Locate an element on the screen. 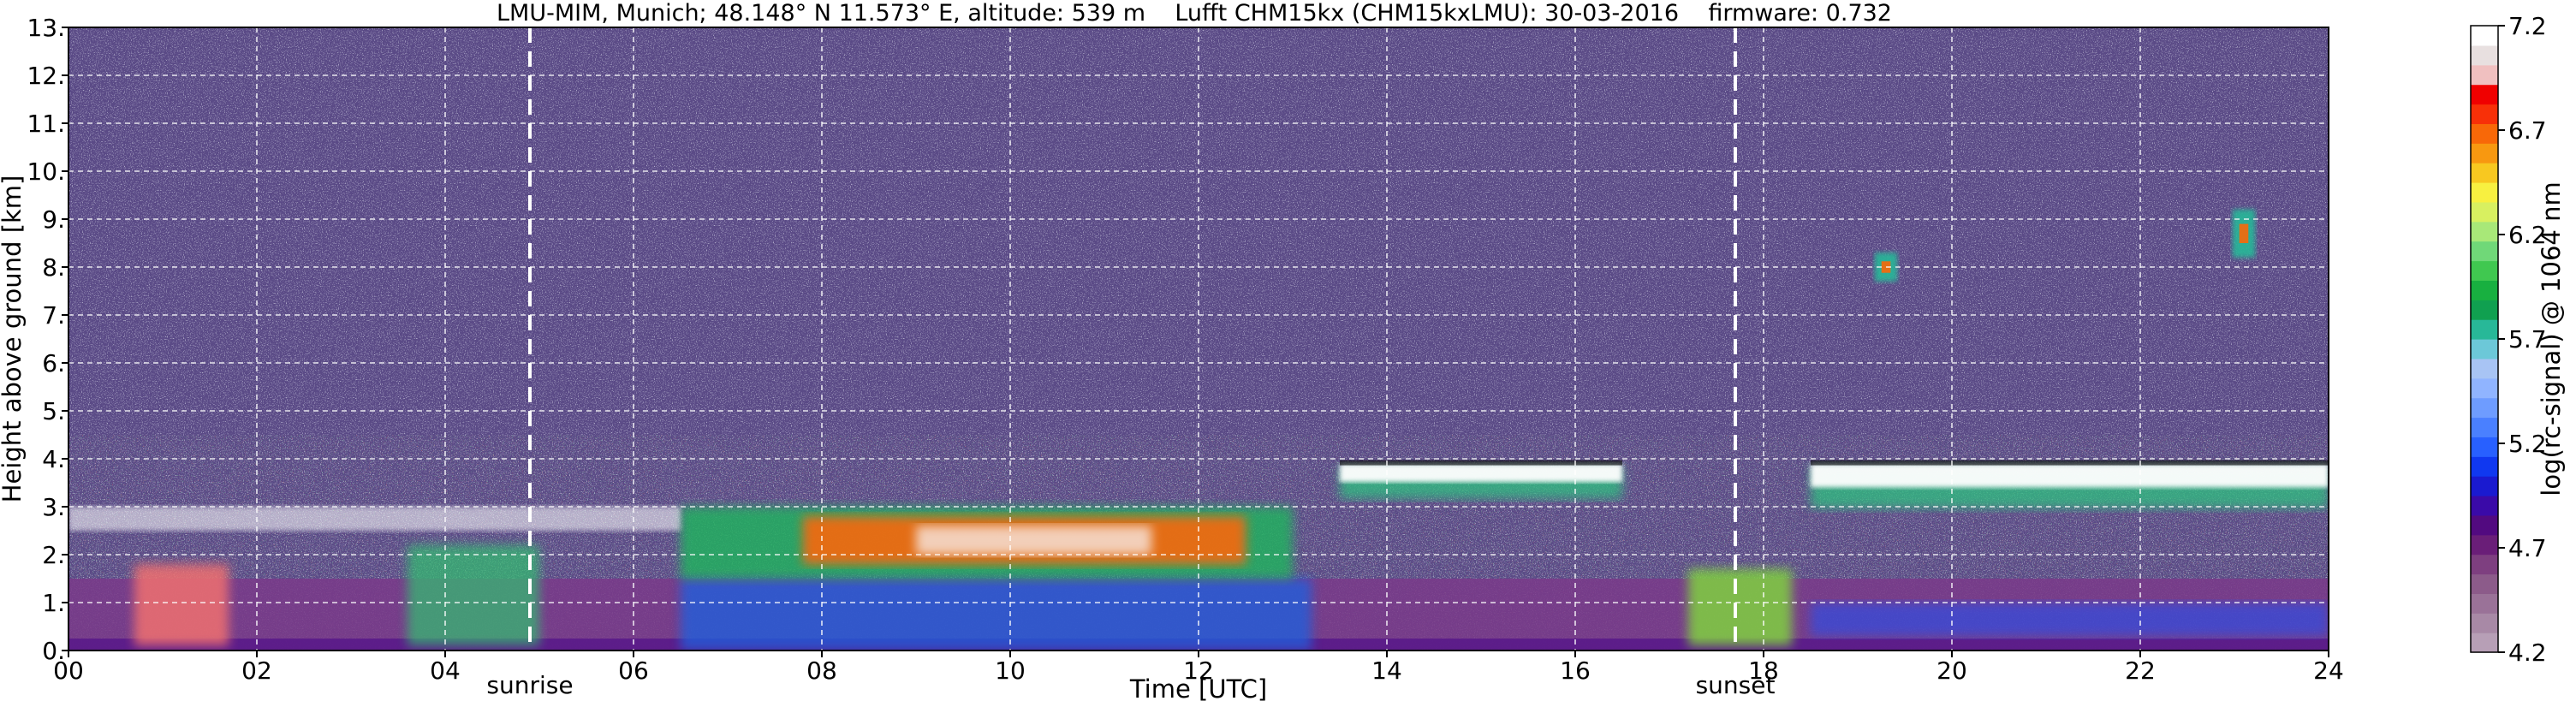  y-tick-label: 11. is located at coordinates (46, 124).